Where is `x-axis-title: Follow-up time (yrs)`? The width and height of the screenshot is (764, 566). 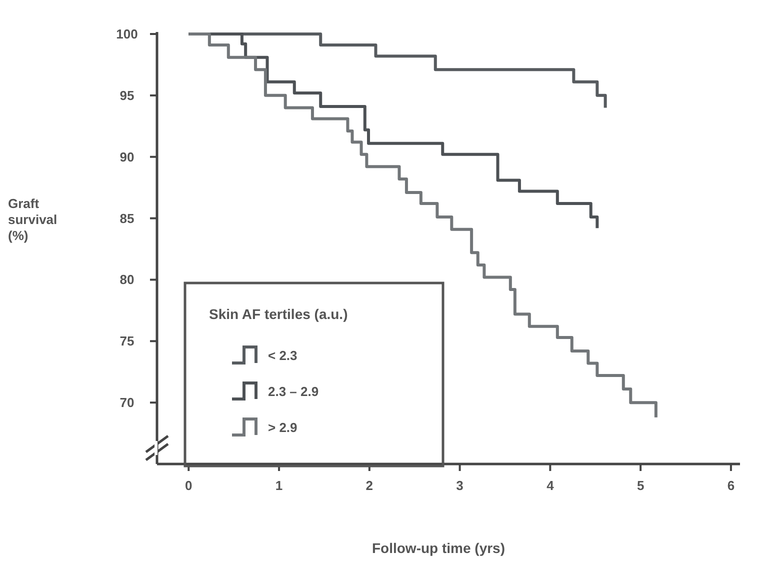
x-axis-title: Follow-up time (yrs) is located at coordinates (438, 548).